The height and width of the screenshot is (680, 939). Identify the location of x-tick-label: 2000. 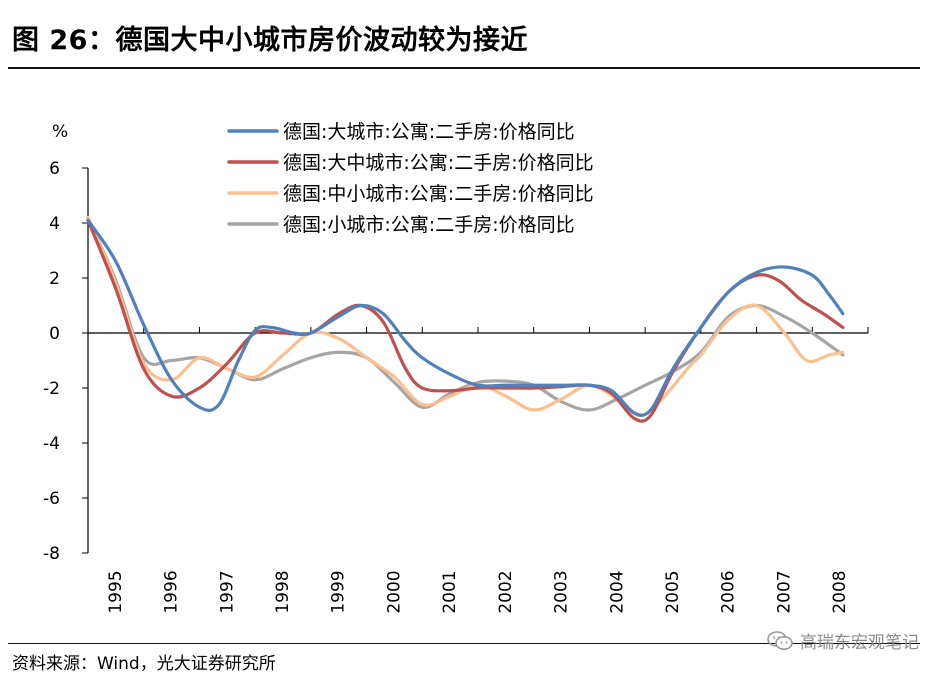
(394, 591).